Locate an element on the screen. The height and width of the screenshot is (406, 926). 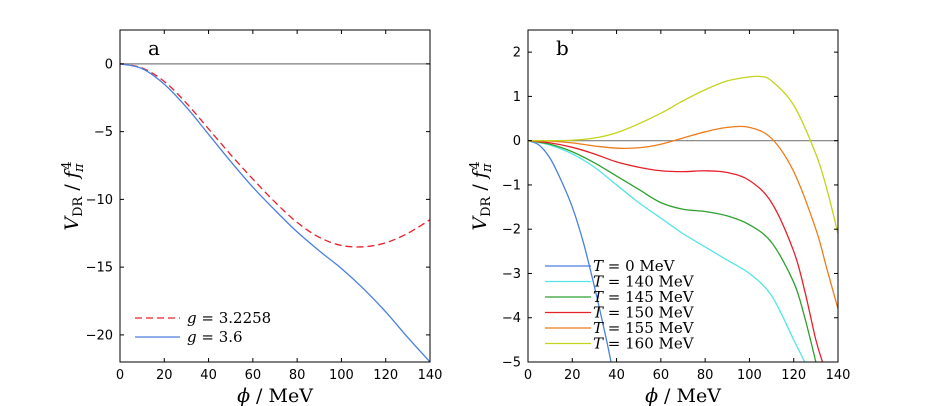
y-tick-label: −15 is located at coordinates (99, 268).